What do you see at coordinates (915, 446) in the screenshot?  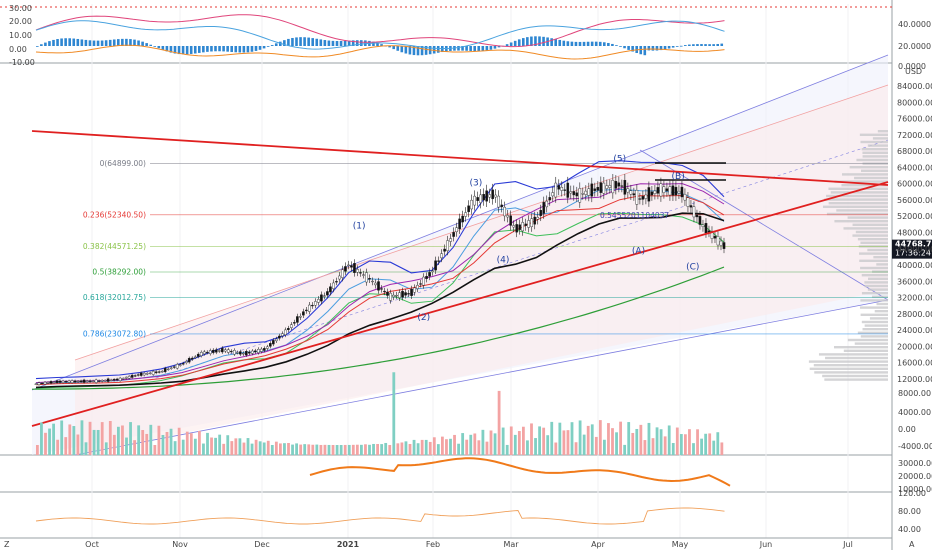 I see `volume-tick: -4000.00` at bounding box center [915, 446].